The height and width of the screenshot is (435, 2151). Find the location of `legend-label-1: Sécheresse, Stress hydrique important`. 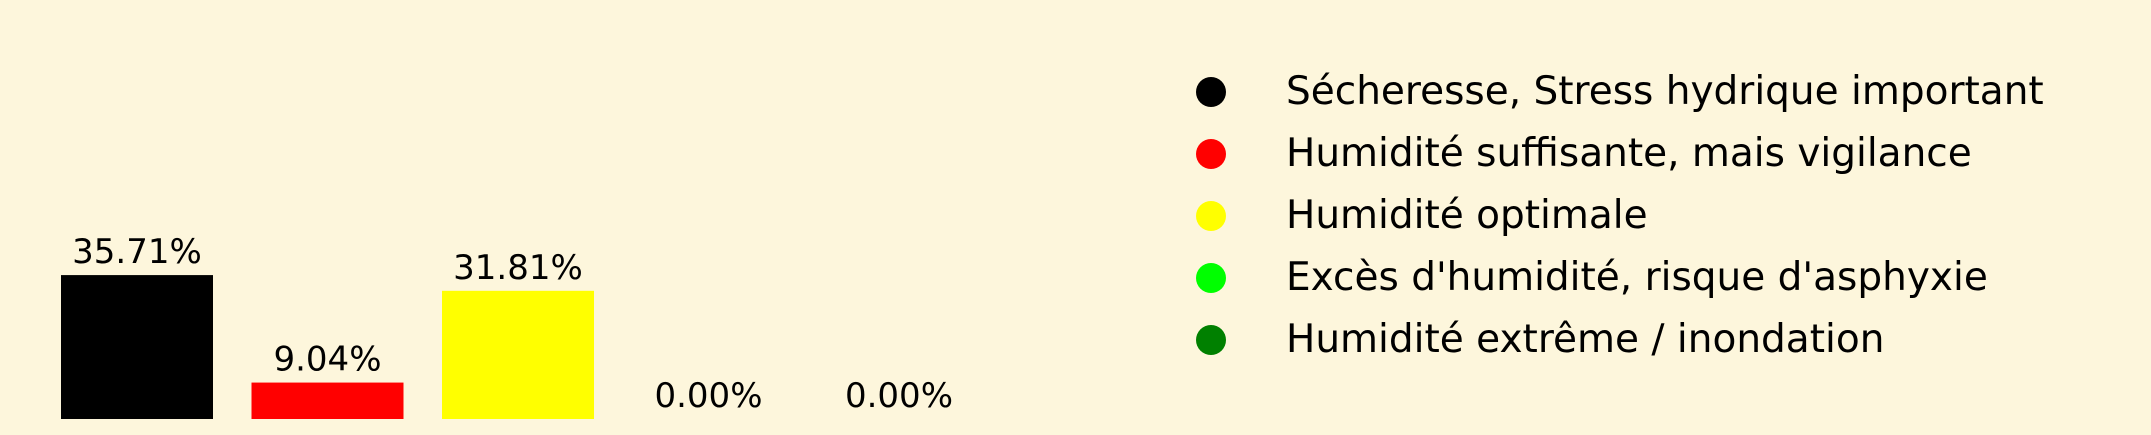

legend-label-1: Sécheresse, Stress hydrique important is located at coordinates (1665, 91).